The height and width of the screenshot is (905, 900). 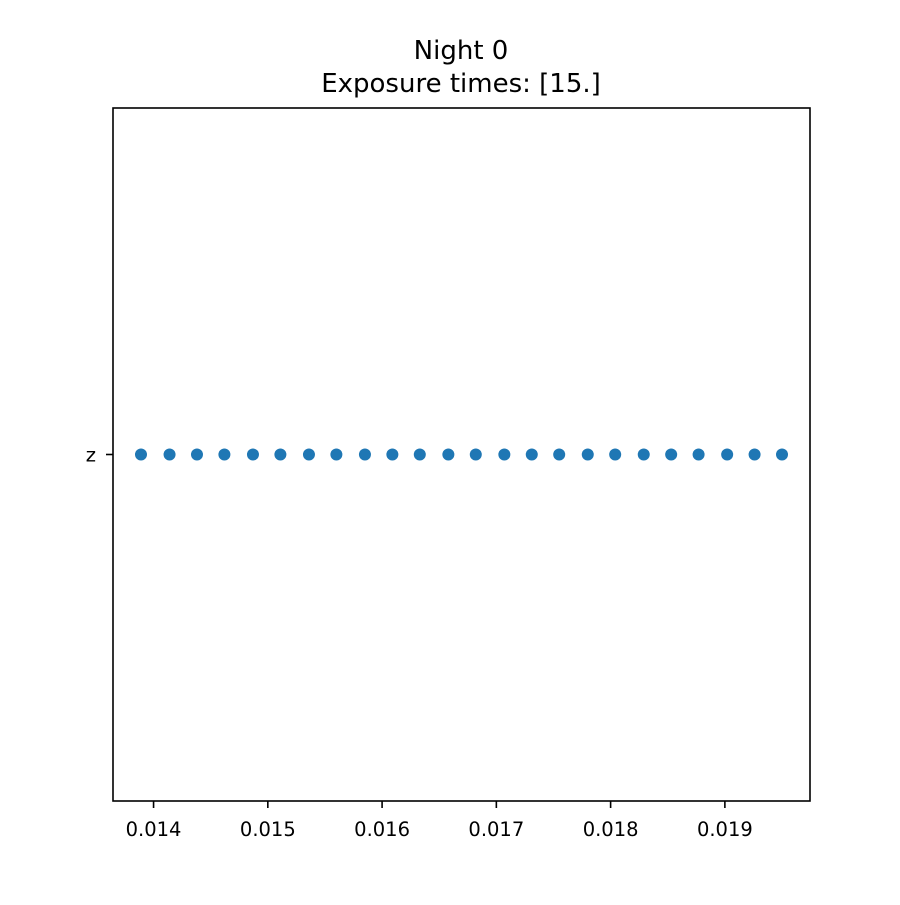 I want to click on x-tick-label: 0.019, so click(x=725, y=829).